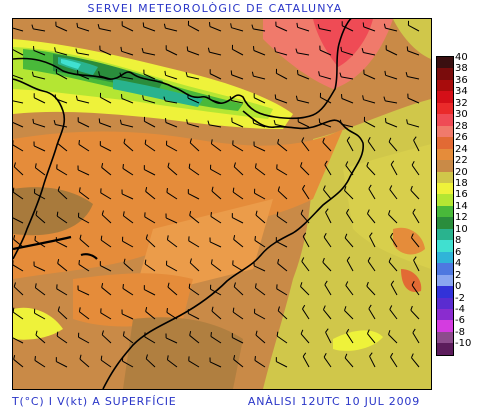  I want to click on temperature-zone-yellow-se, so click(358, 340).